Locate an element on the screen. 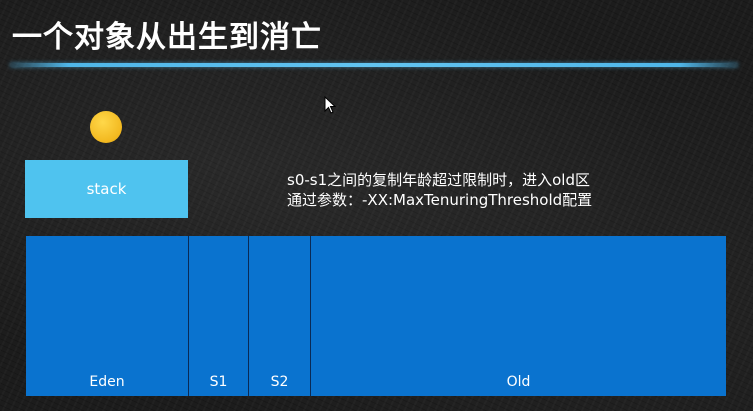 The height and width of the screenshot is (411, 753). stack-label: stack is located at coordinates (106, 189).